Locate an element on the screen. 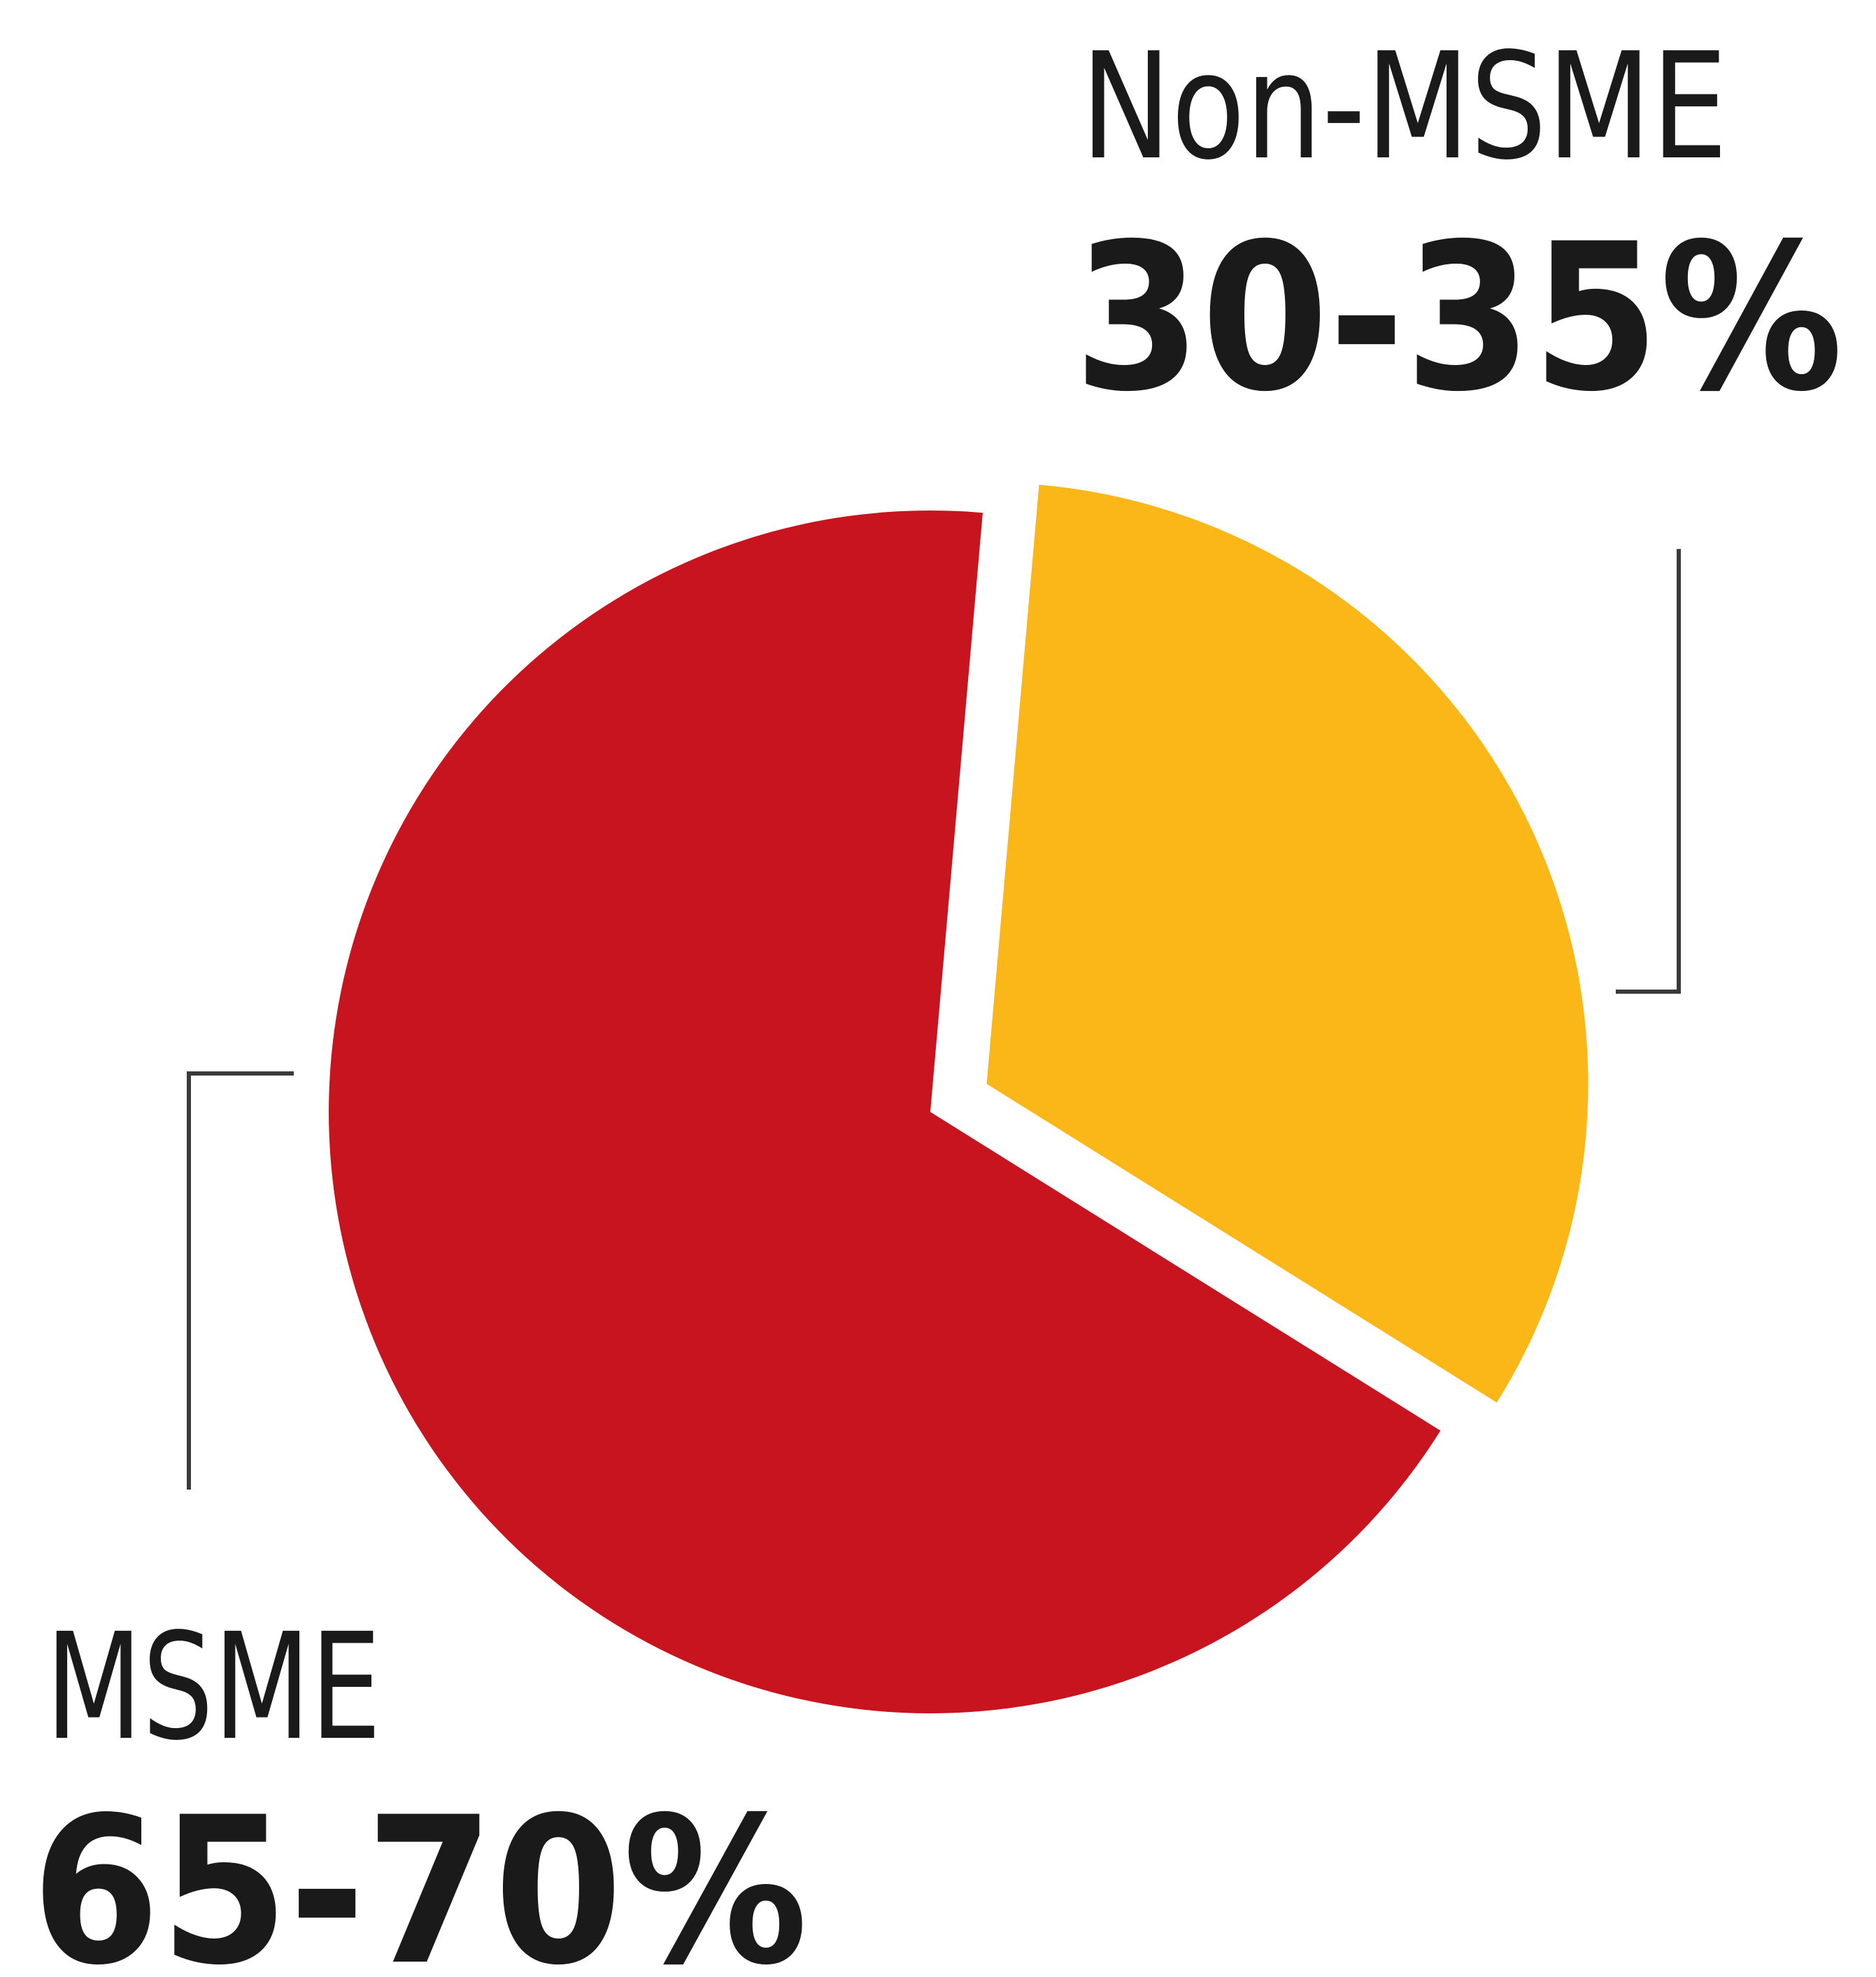 This screenshot has height=1977, width=1876. slice-label-msme: MSME is located at coordinates (213, 1687).